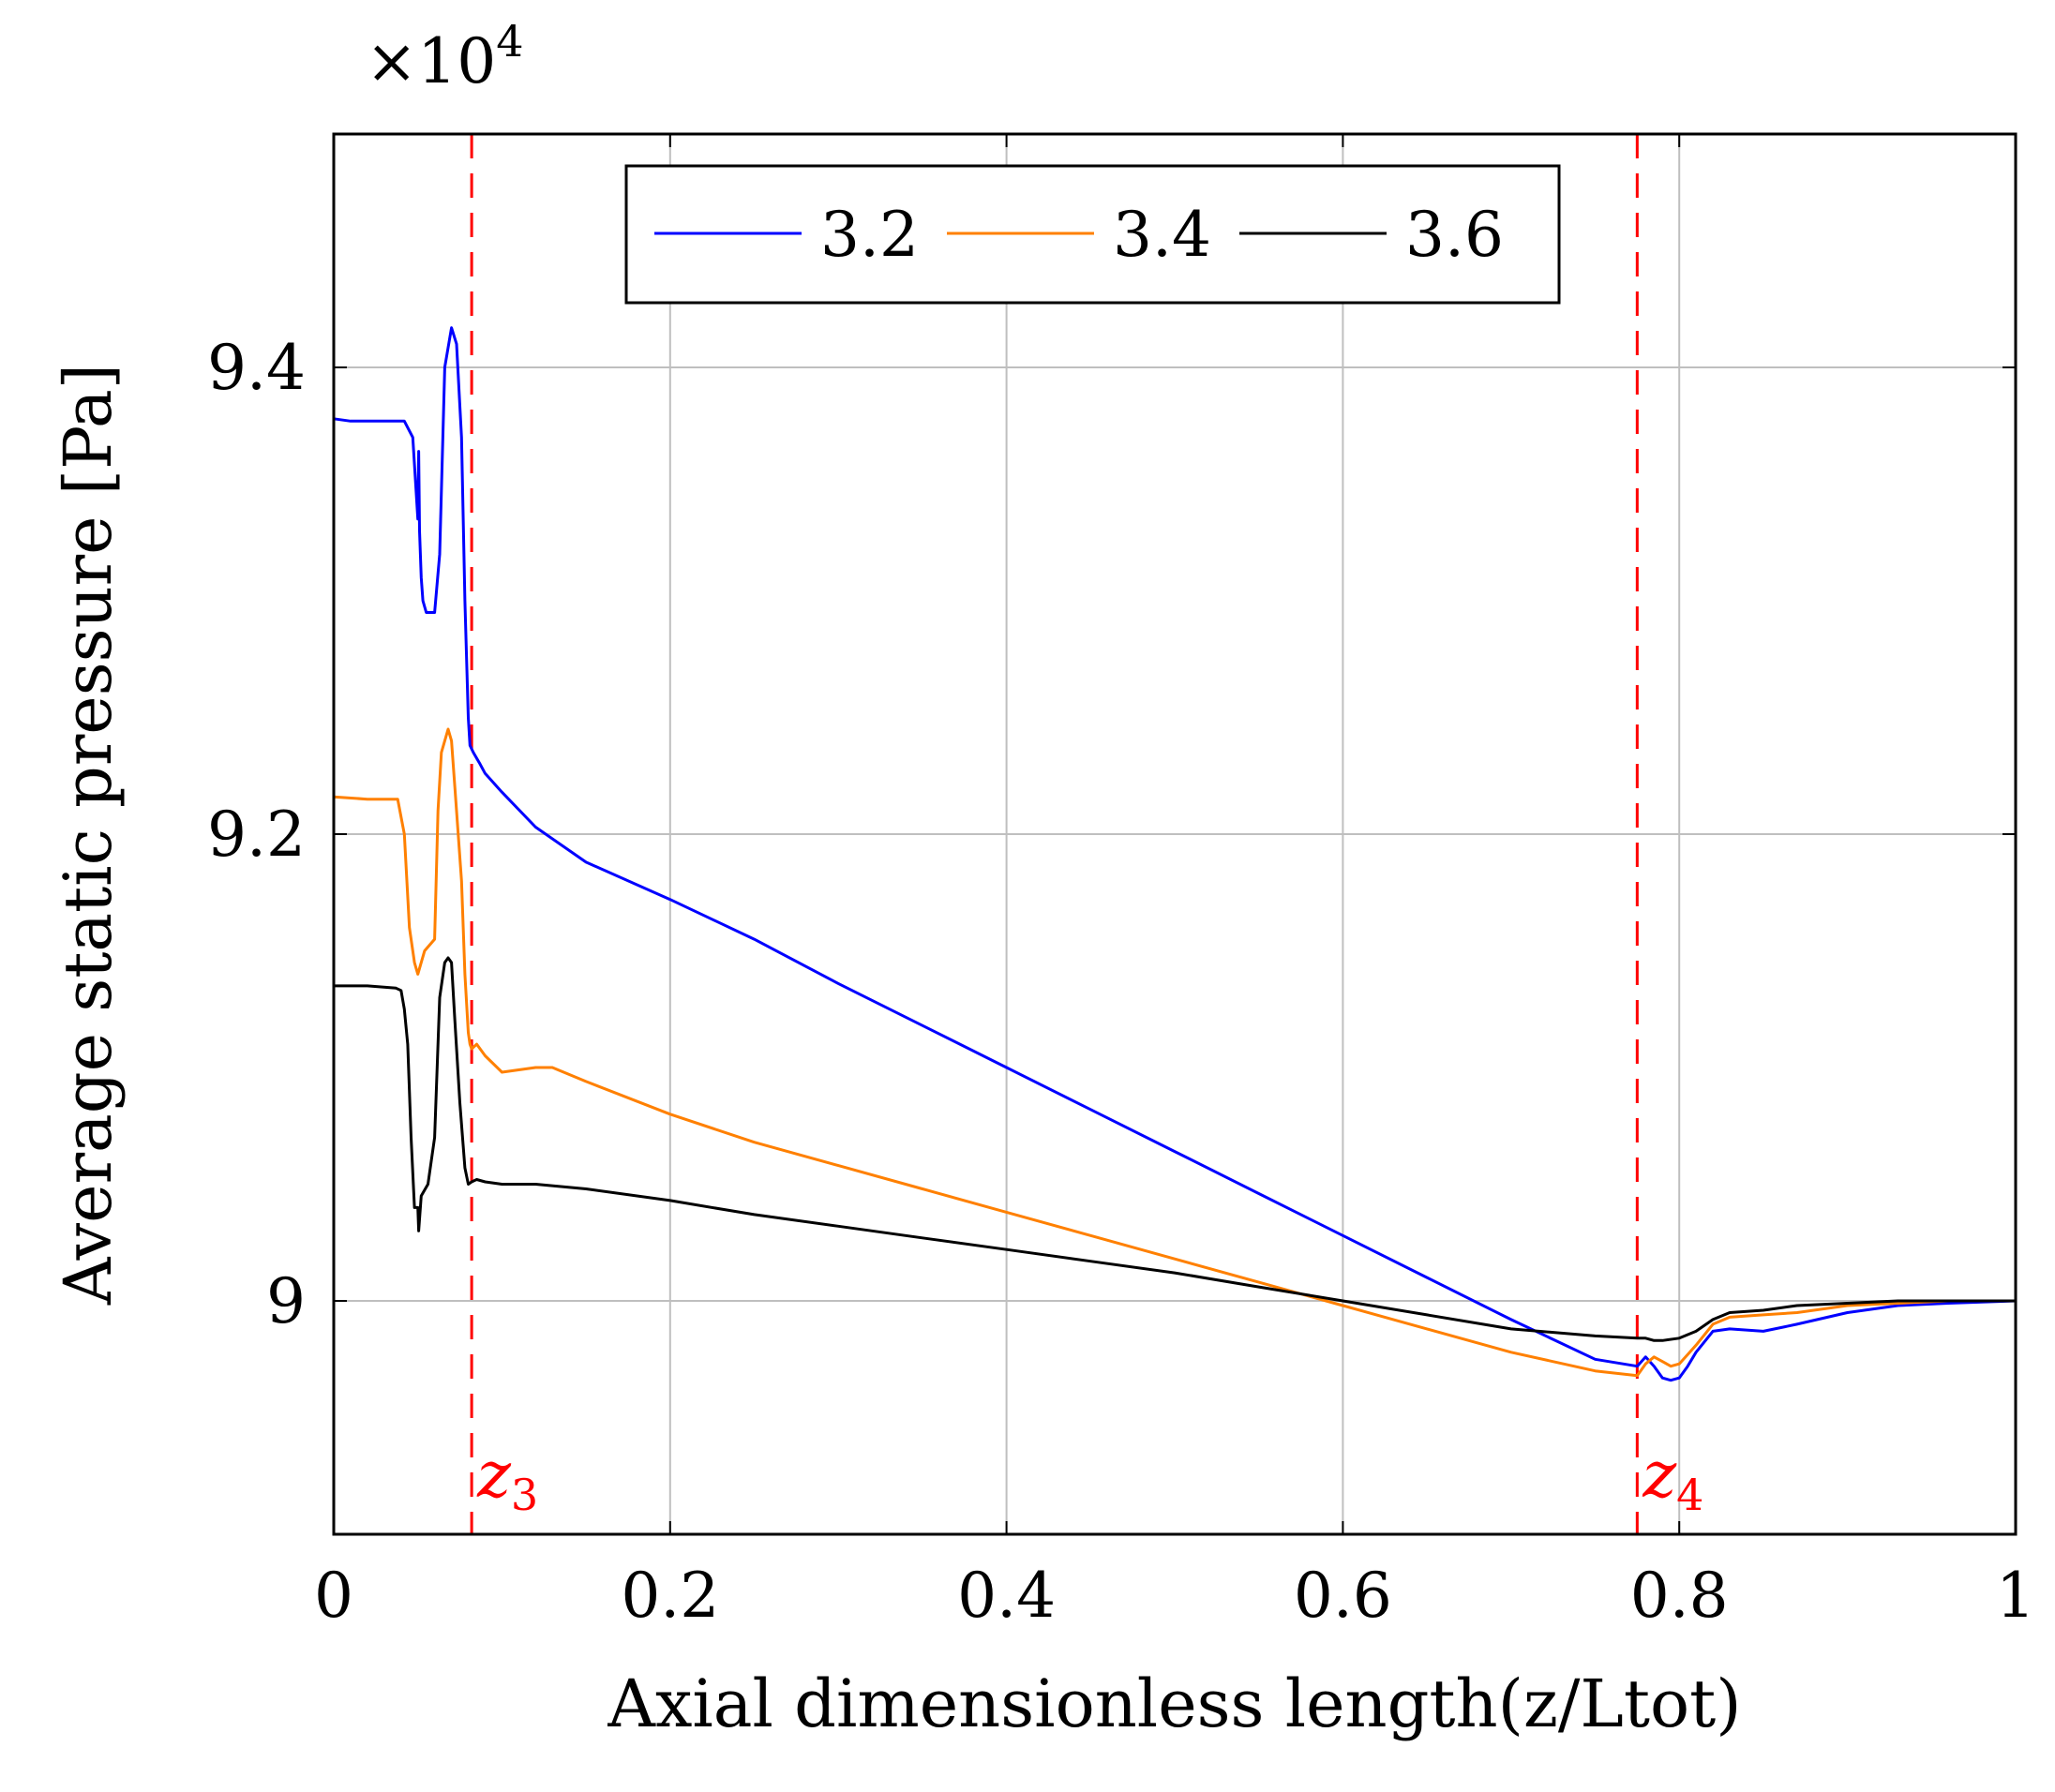 The height and width of the screenshot is (1792, 2055). Describe the element at coordinates (670, 1596) in the screenshot. I see `x-tick-label: 0.2` at that location.